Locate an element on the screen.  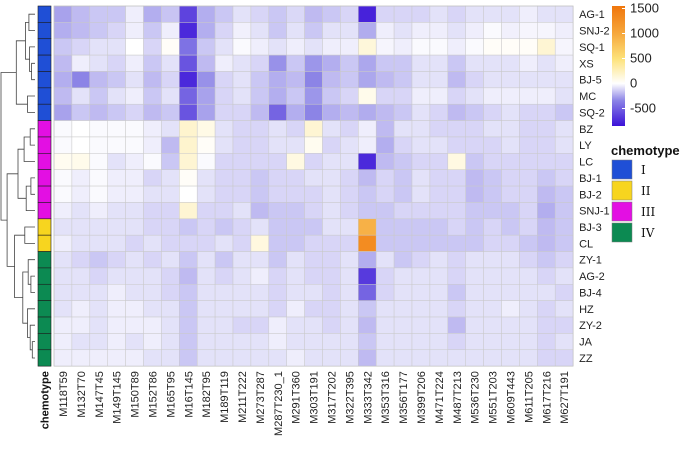
row-label: XS is located at coordinates (586, 64).